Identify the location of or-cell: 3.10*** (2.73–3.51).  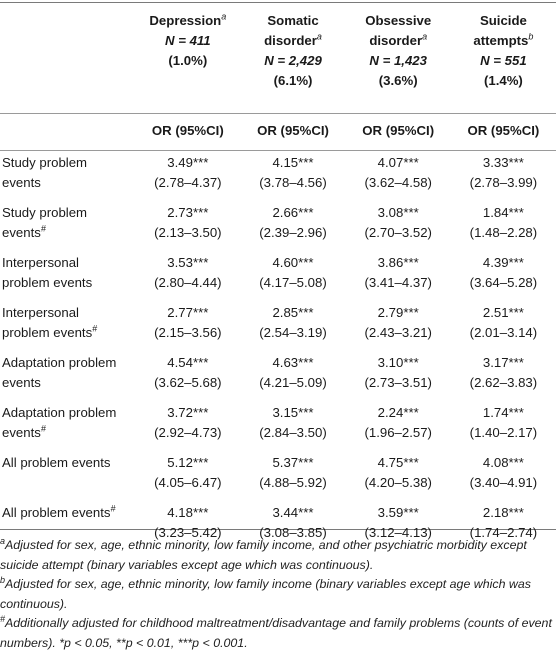
(398, 373).